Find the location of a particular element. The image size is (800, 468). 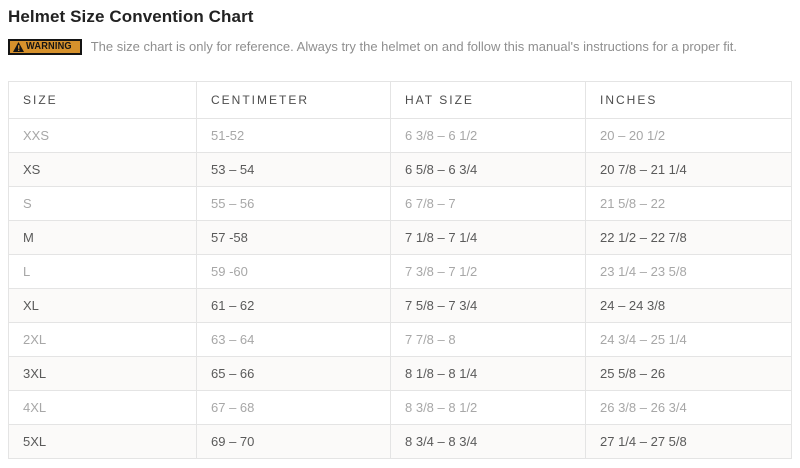

table-row: 2XL 63 – 64 7 7/8 – 8 24 3/4 – 25 1/4 is located at coordinates (400, 339).